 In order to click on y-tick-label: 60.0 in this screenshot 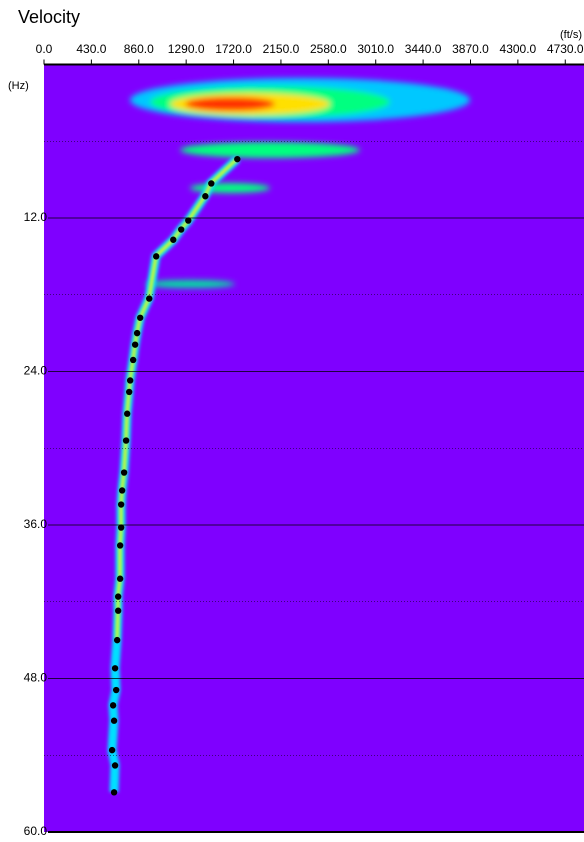, I will do `click(36, 831)`.